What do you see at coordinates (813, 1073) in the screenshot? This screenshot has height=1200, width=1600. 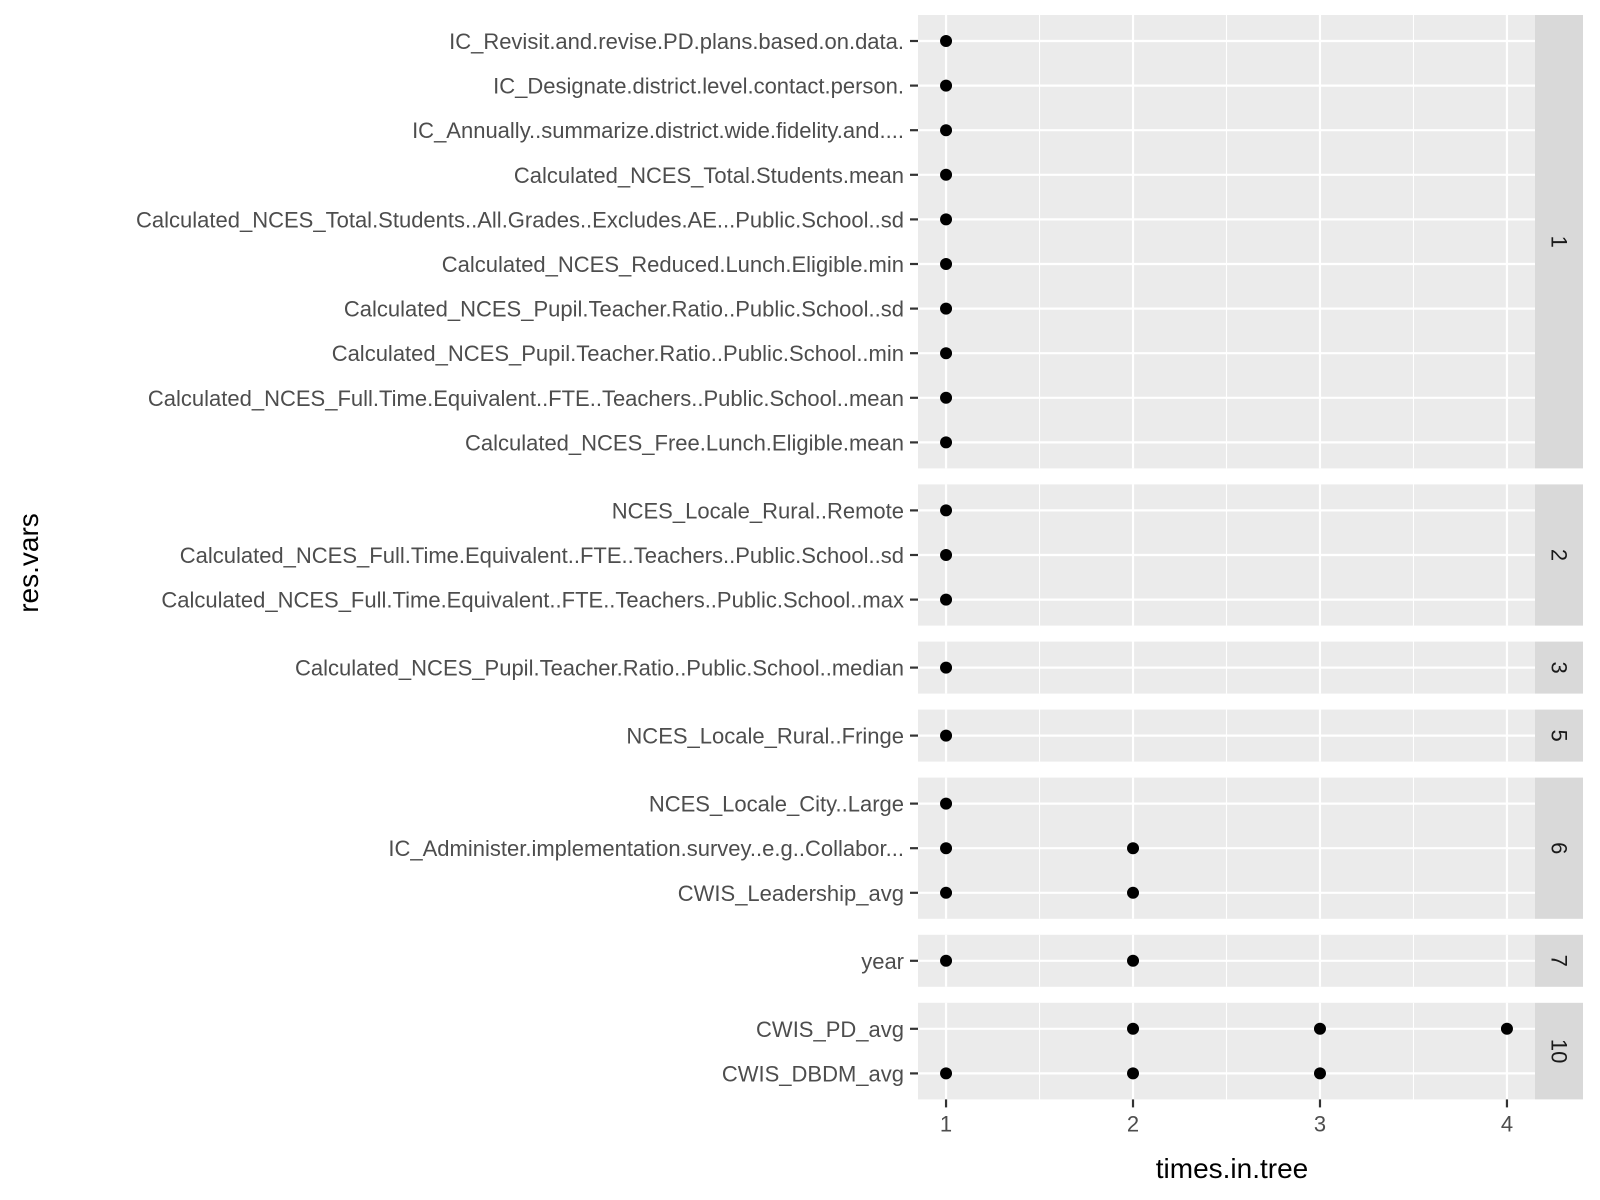 I see `y-tick-label: CWIS_DBDM_avg` at bounding box center [813, 1073].